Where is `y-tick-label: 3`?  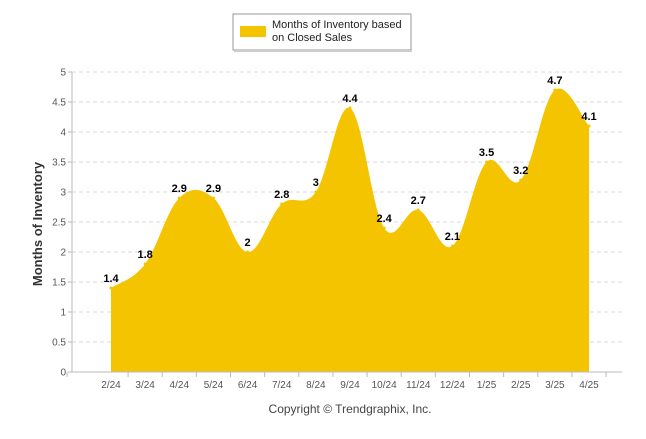
y-tick-label: 3 is located at coordinates (63, 193).